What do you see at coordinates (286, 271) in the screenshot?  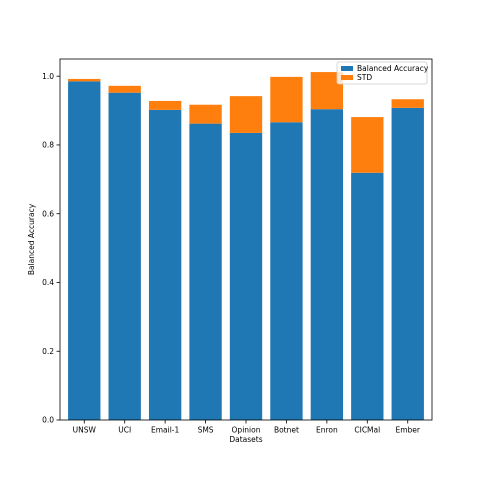 I see `bar-botnet-accuracy` at bounding box center [286, 271].